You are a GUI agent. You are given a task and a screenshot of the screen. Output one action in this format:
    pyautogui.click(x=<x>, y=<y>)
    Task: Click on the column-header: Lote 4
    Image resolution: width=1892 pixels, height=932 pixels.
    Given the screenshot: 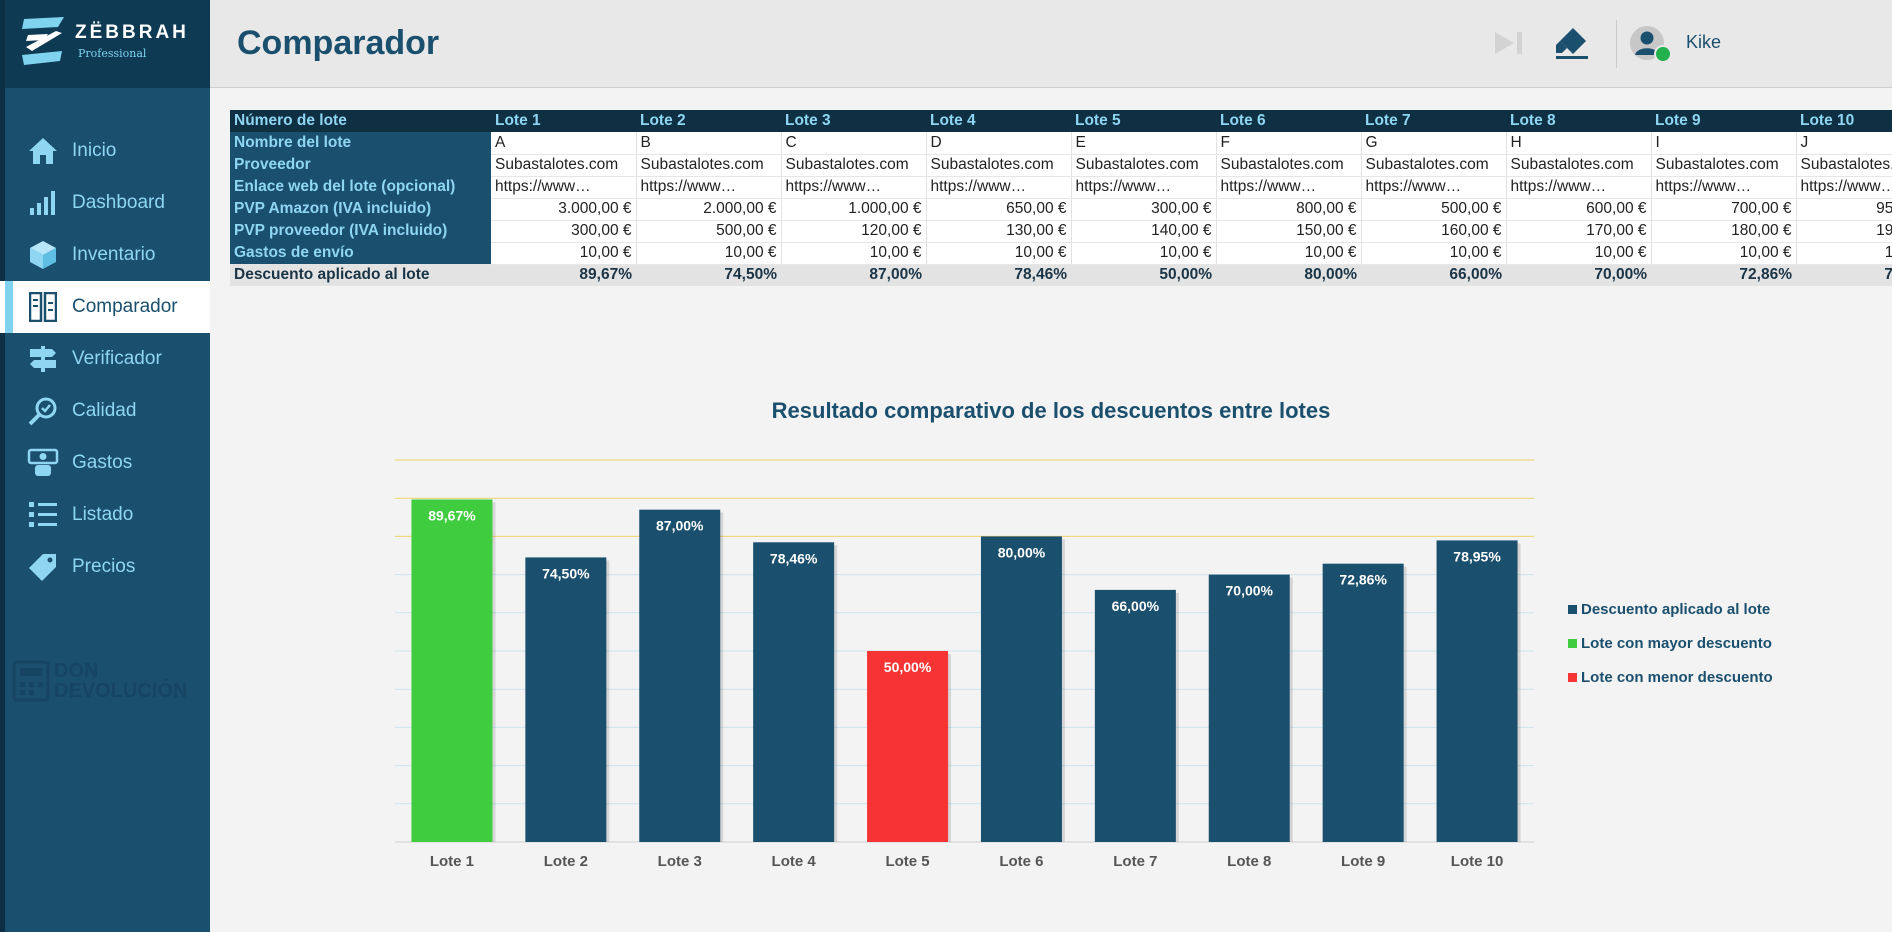 What is the action you would take?
    pyautogui.click(x=998, y=121)
    